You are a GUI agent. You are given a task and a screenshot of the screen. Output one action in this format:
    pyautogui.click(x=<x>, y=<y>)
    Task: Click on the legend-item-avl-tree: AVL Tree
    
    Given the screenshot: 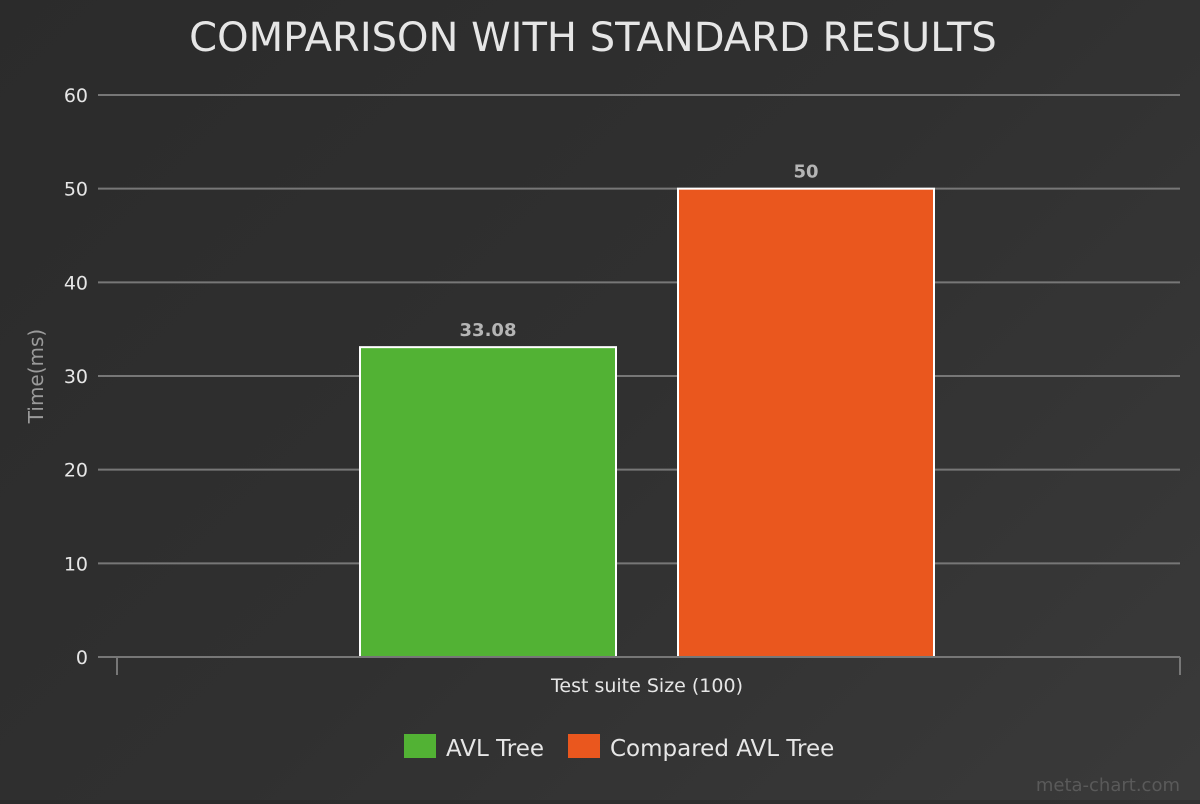 What is the action you would take?
    pyautogui.click(x=474, y=748)
    